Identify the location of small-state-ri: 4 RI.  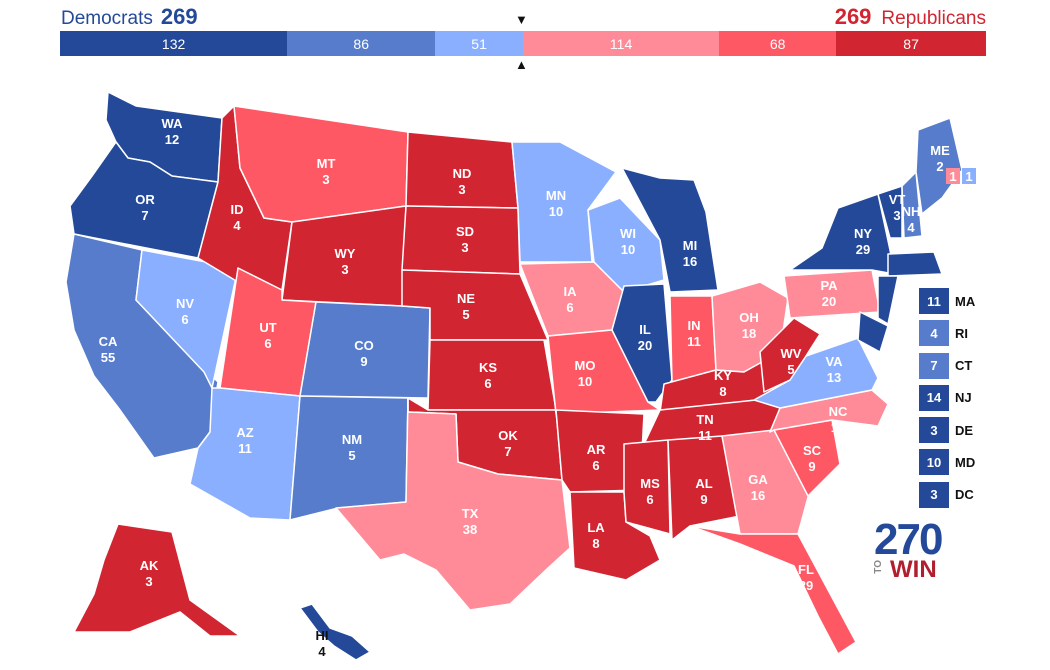
(947, 333).